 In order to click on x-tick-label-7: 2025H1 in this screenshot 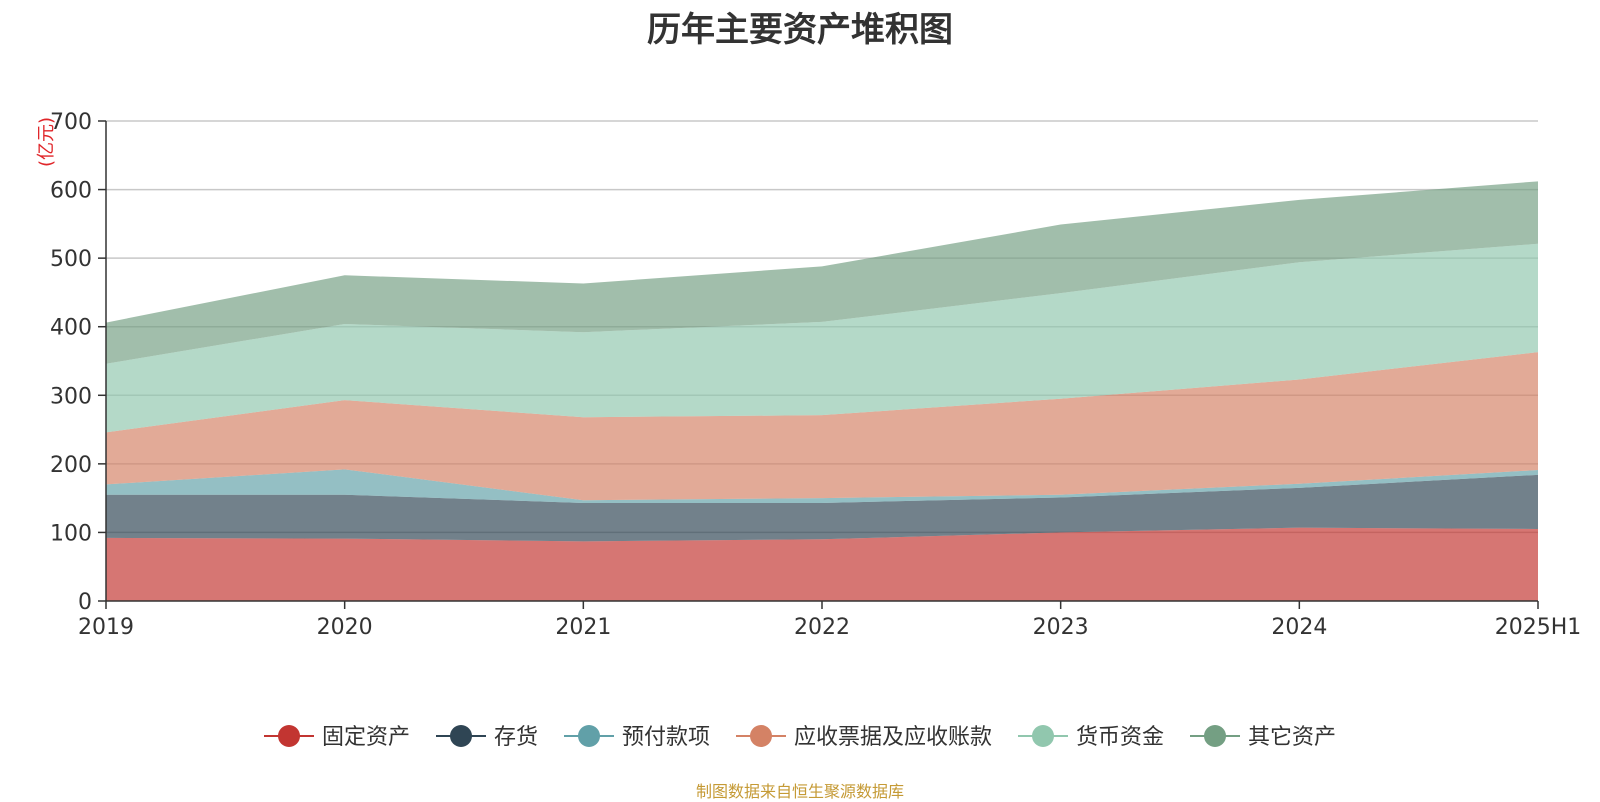, I will do `click(1538, 627)`.